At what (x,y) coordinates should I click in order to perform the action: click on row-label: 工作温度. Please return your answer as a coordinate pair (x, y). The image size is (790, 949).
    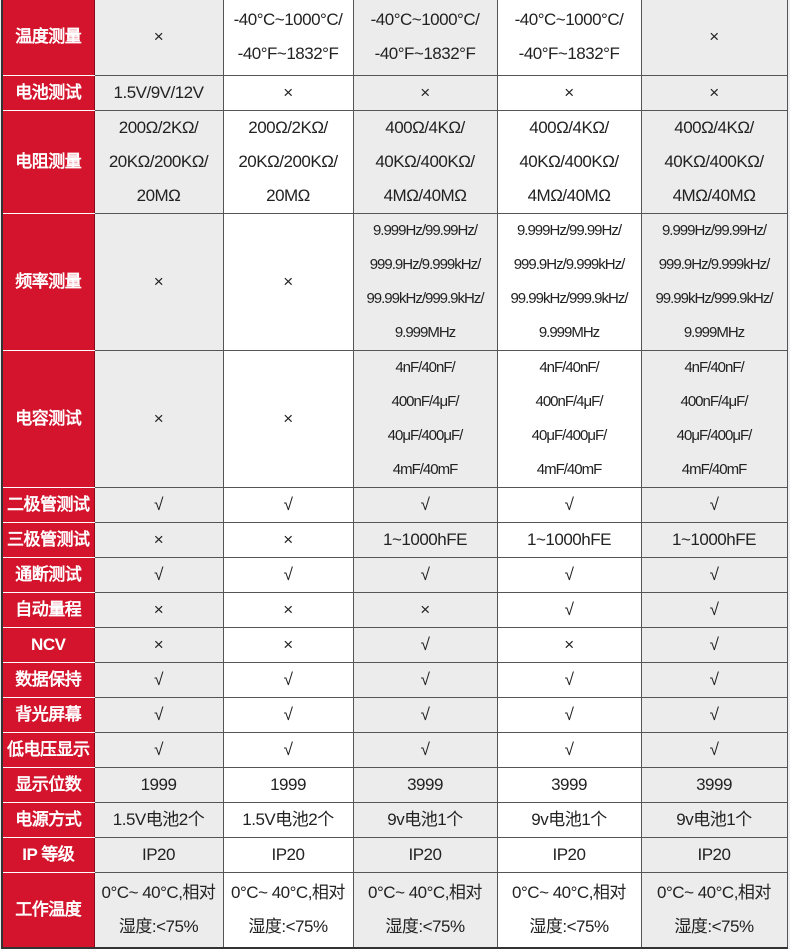
    Looking at the image, I should click on (48, 910).